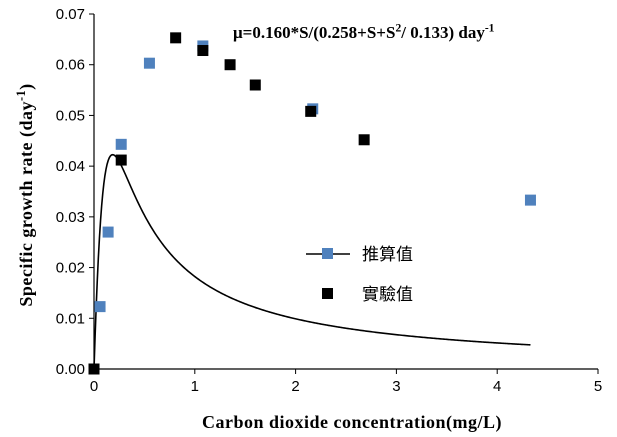 Image resolution: width=617 pixels, height=437 pixels. Describe the element at coordinates (387, 255) in the screenshot. I see `legend-label-est: 推算值` at that location.